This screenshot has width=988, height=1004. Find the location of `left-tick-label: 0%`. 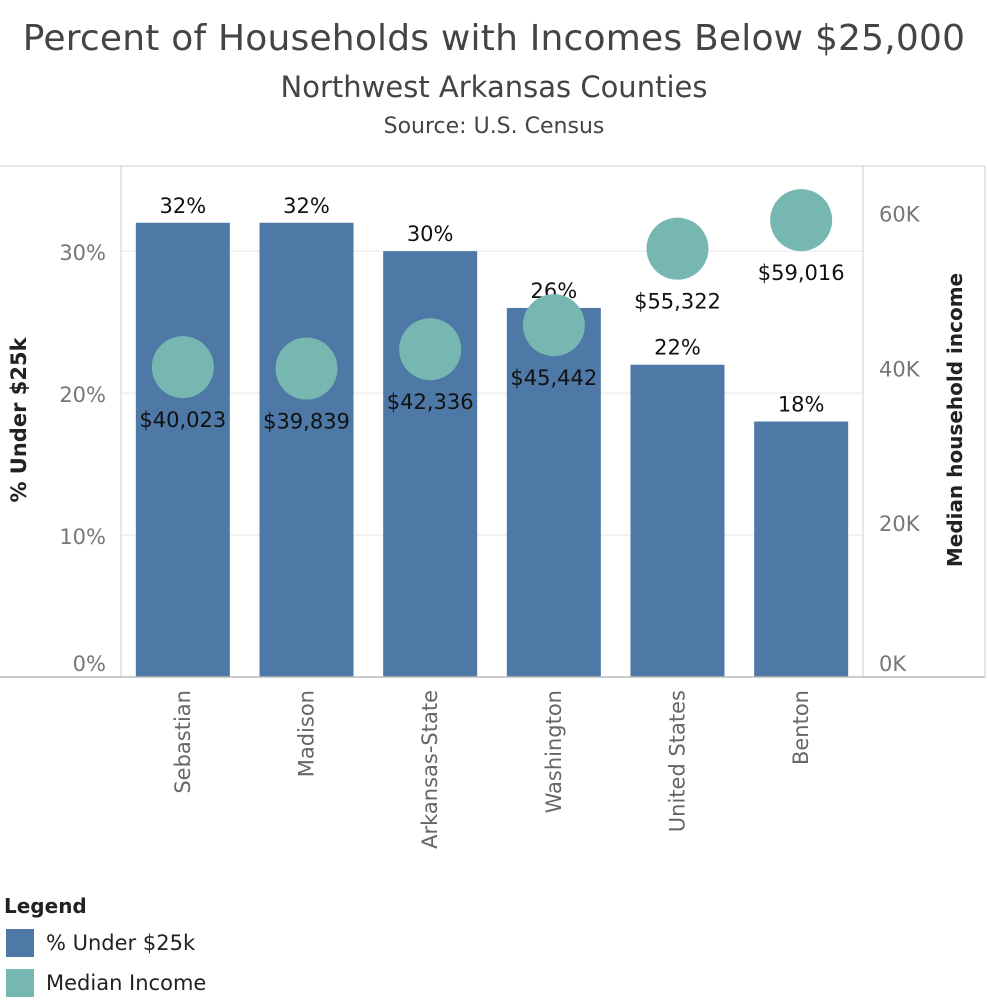

left-tick-label: 0% is located at coordinates (89, 664).